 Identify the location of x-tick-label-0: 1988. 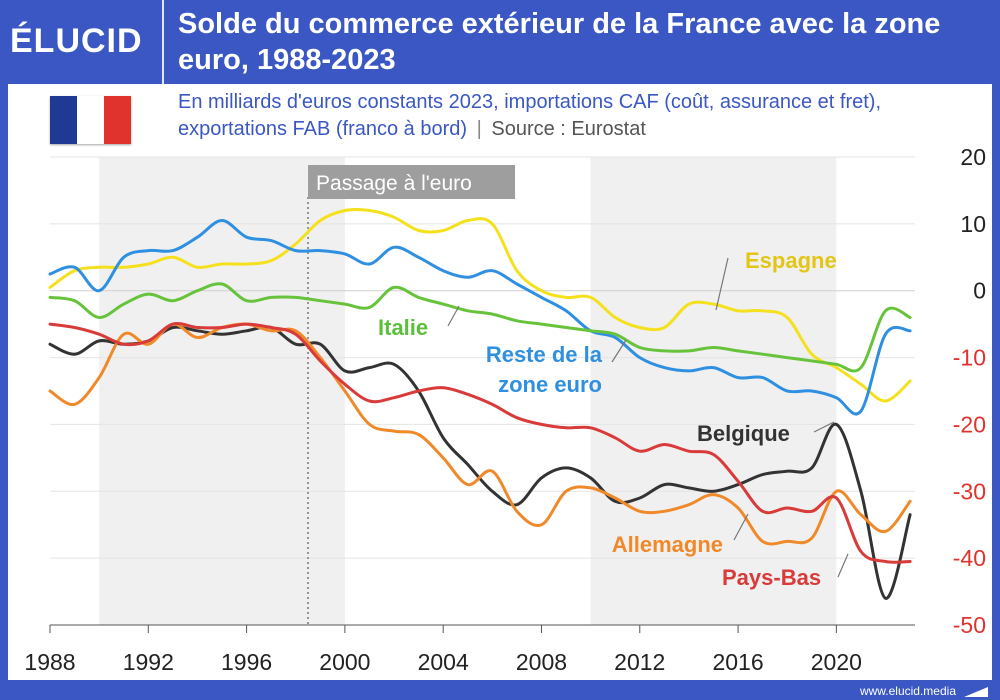
(49, 662).